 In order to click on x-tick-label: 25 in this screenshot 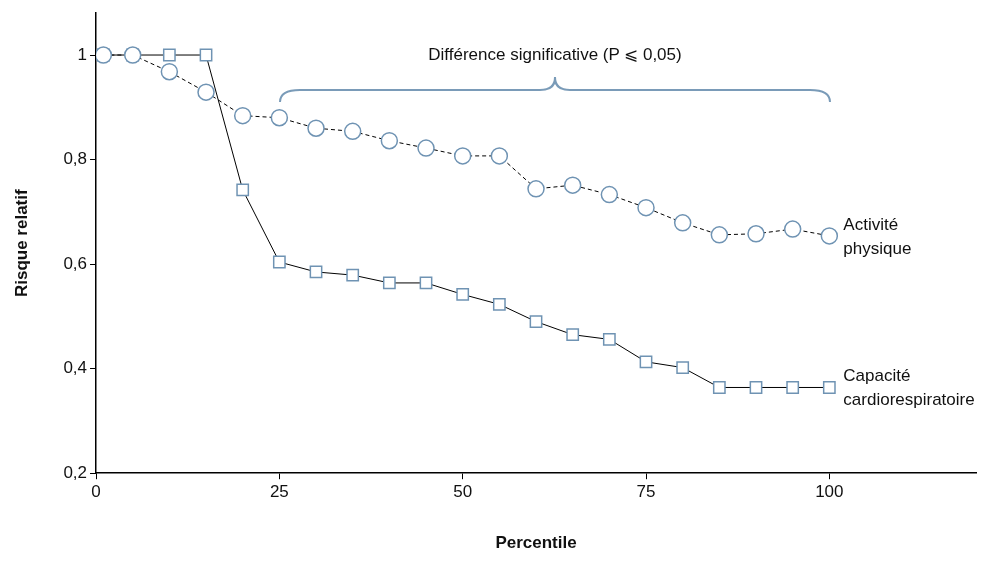, I will do `click(279, 492)`.